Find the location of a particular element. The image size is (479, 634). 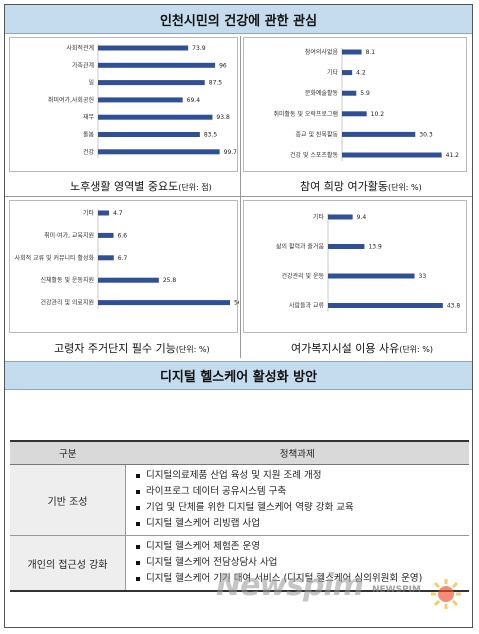

column-divider is located at coordinates (240, 197).